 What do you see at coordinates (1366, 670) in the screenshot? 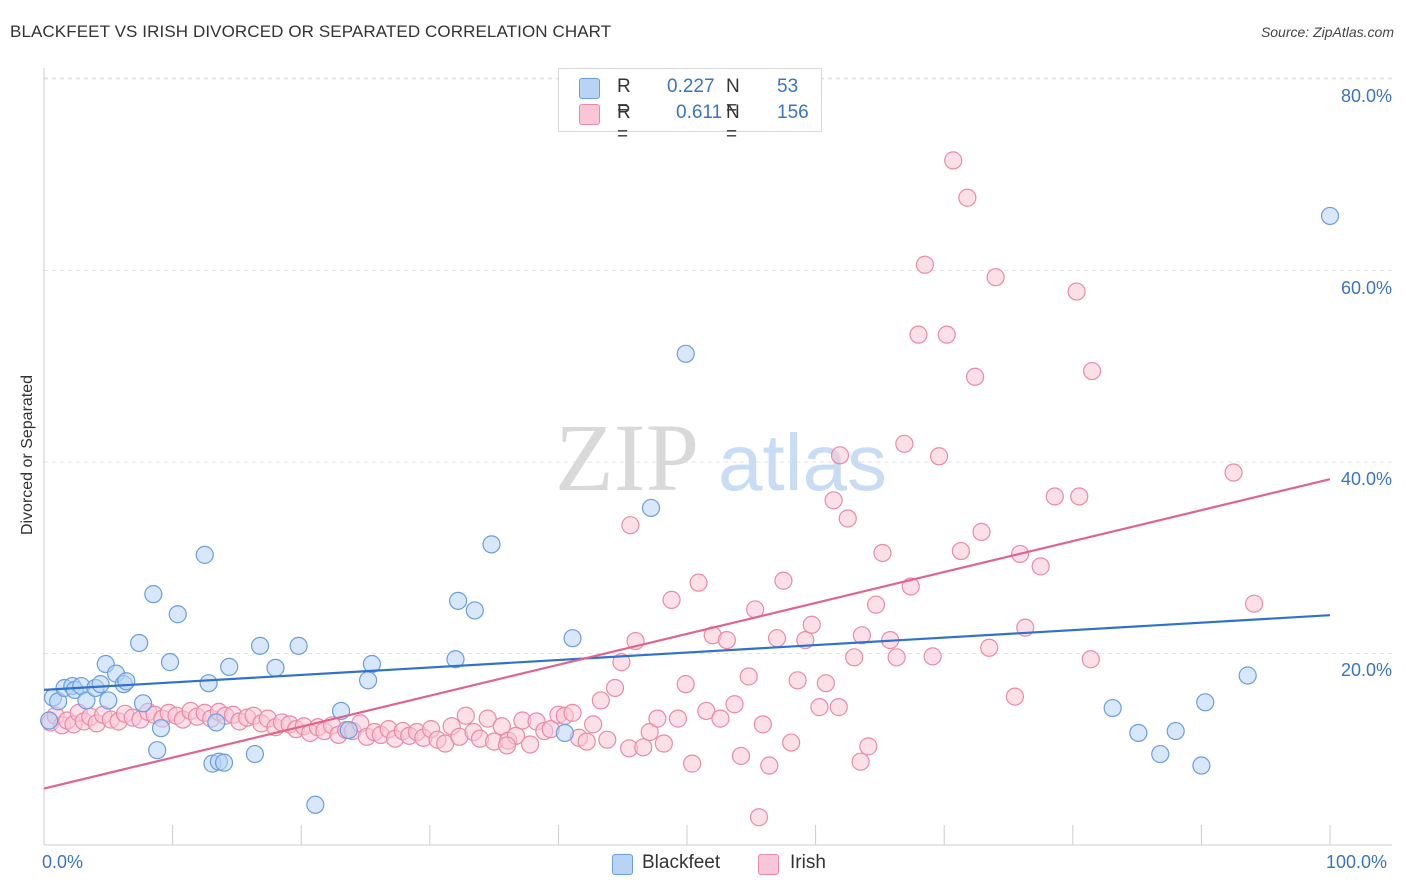
I see `y-tick-label-20: 20.0%` at bounding box center [1366, 670].